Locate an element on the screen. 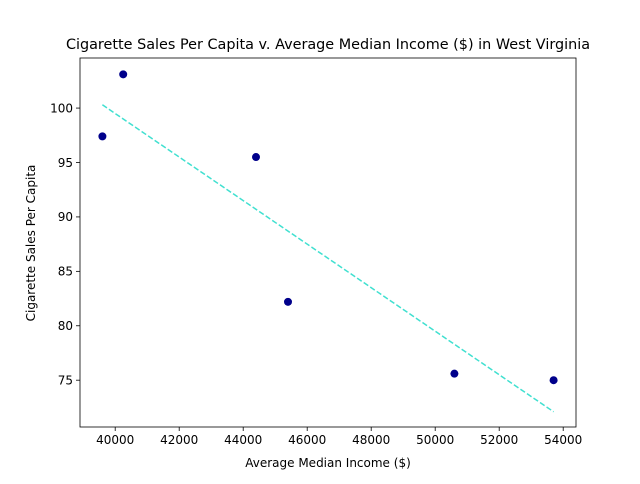 This screenshot has height=484, width=640. x-tick-label: 46000 is located at coordinates (307, 440).